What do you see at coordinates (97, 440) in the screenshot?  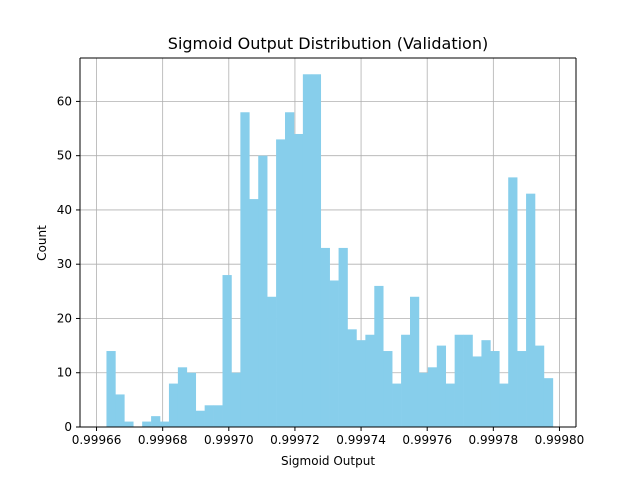 I see `x-tick-label: 0.99966` at bounding box center [97, 440].